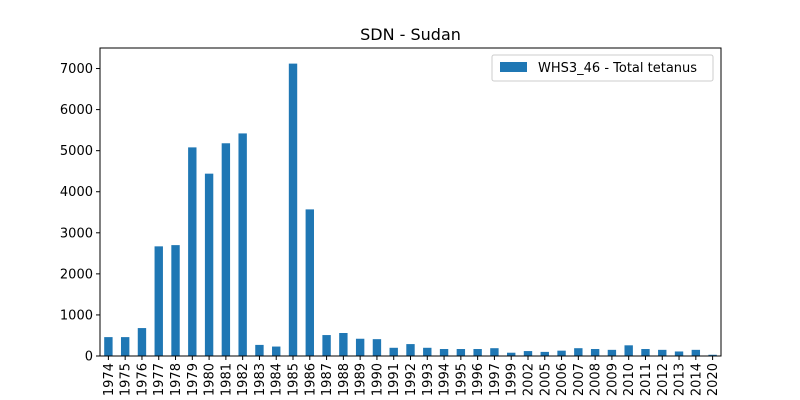 The height and width of the screenshot is (400, 800). I want to click on bar-1977, so click(158, 301).